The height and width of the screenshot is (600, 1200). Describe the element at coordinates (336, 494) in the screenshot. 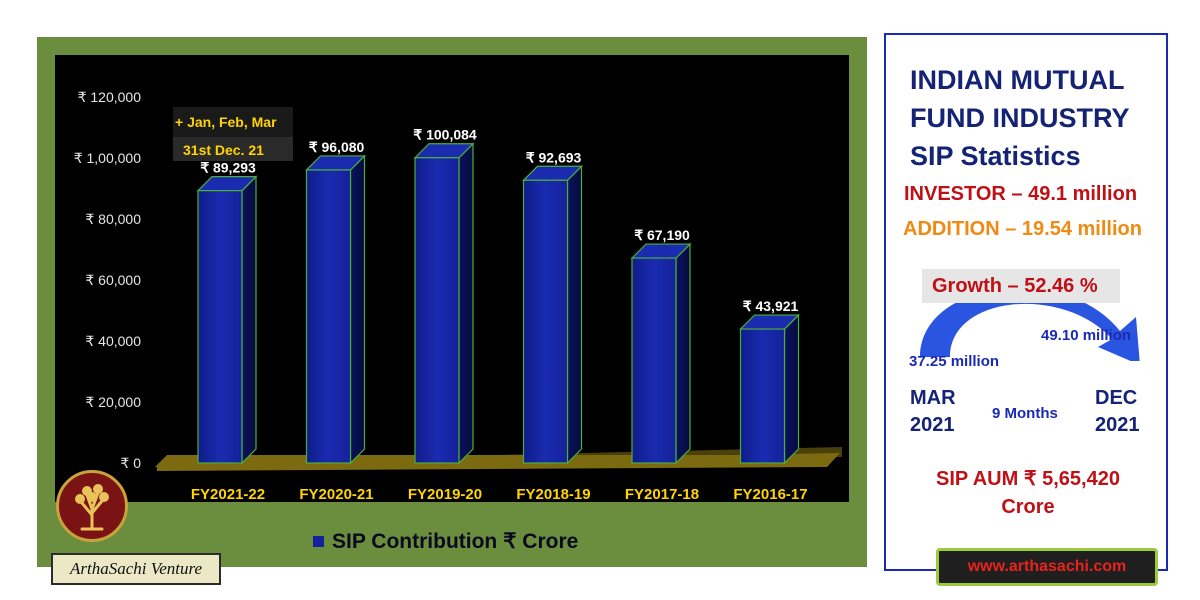

I see `x-tick-label: FY2020-21` at that location.